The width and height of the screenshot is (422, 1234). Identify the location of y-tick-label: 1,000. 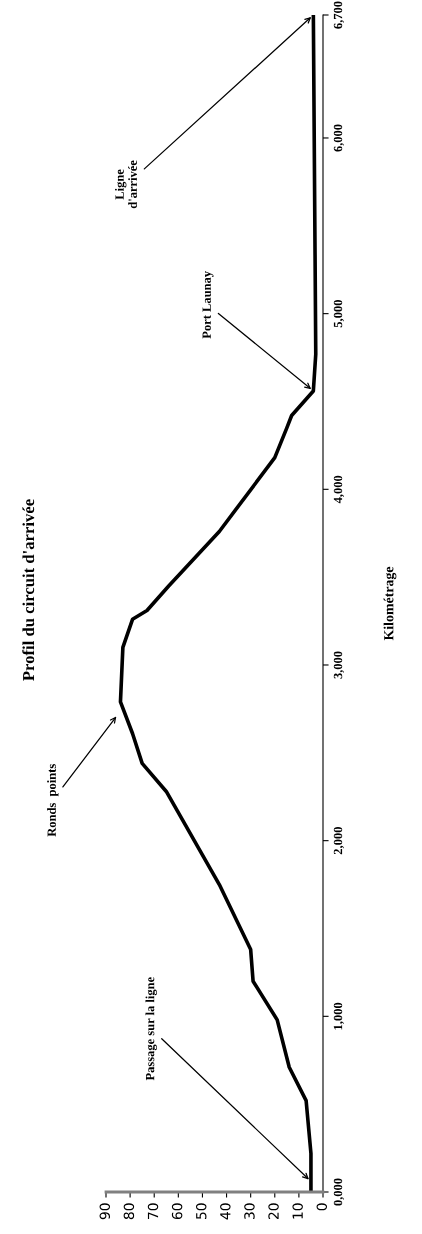
(339, 1016).